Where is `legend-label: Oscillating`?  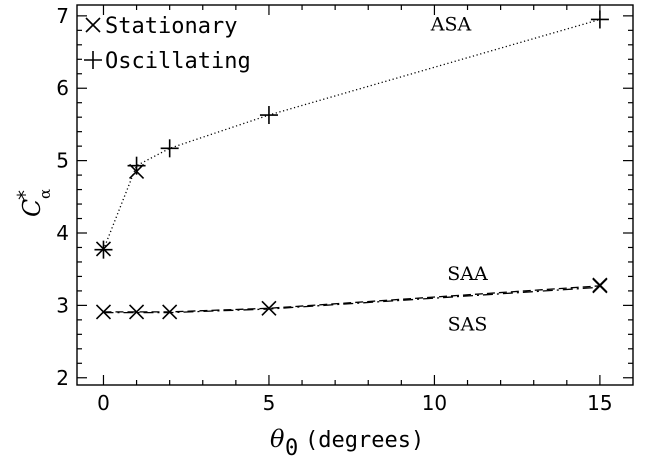 legend-label: Oscillating is located at coordinates (178, 61).